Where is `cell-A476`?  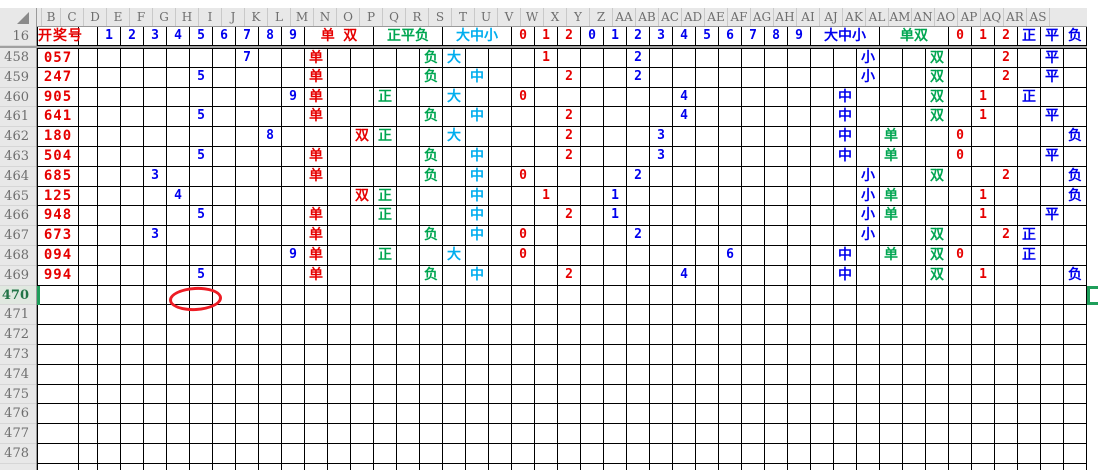 cell-A476 is located at coordinates (58, 414).